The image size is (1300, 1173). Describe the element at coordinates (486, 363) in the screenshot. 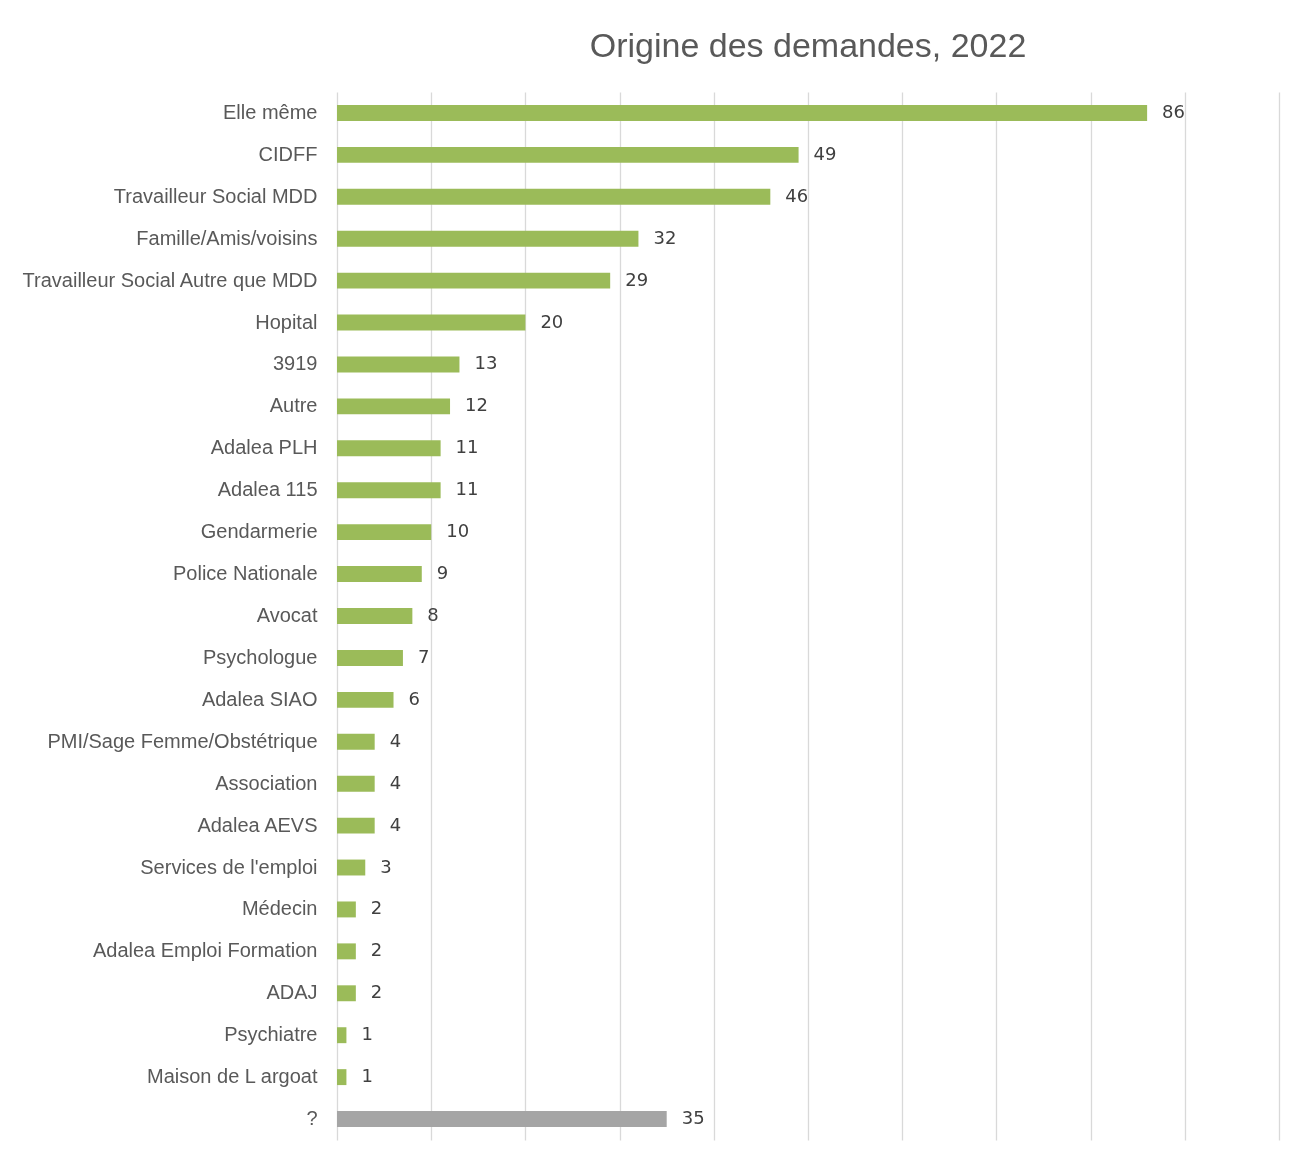

I see `data-label: 13` at that location.